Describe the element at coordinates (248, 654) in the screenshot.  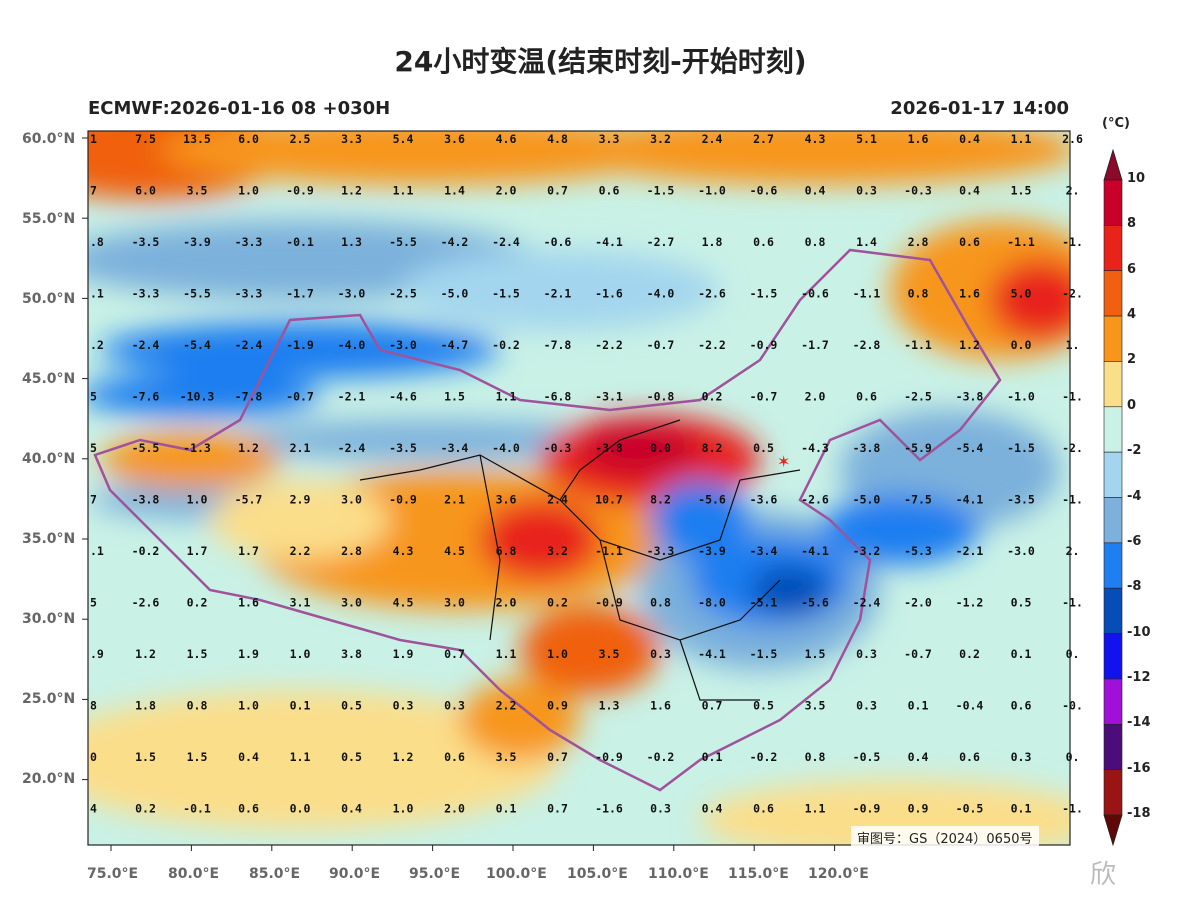
I see `grid-value: 1.9` at that location.